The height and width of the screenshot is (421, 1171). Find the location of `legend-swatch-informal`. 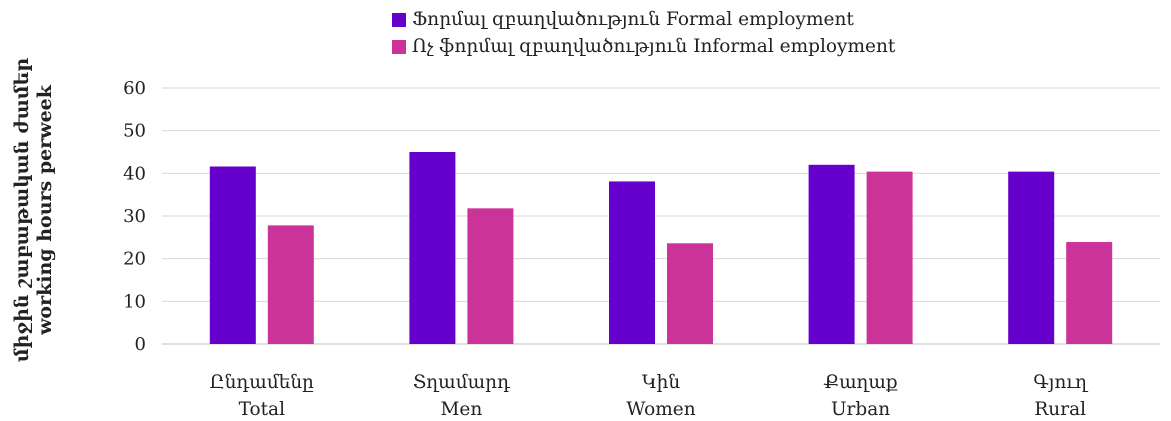

legend-swatch-informal is located at coordinates (399, 46).